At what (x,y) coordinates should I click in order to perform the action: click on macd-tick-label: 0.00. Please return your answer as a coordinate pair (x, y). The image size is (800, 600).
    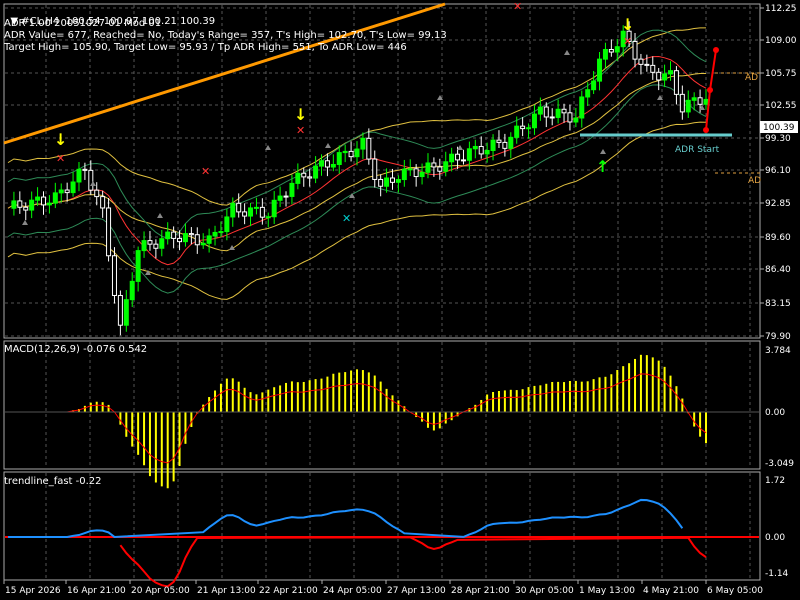
    Looking at the image, I should click on (775, 413).